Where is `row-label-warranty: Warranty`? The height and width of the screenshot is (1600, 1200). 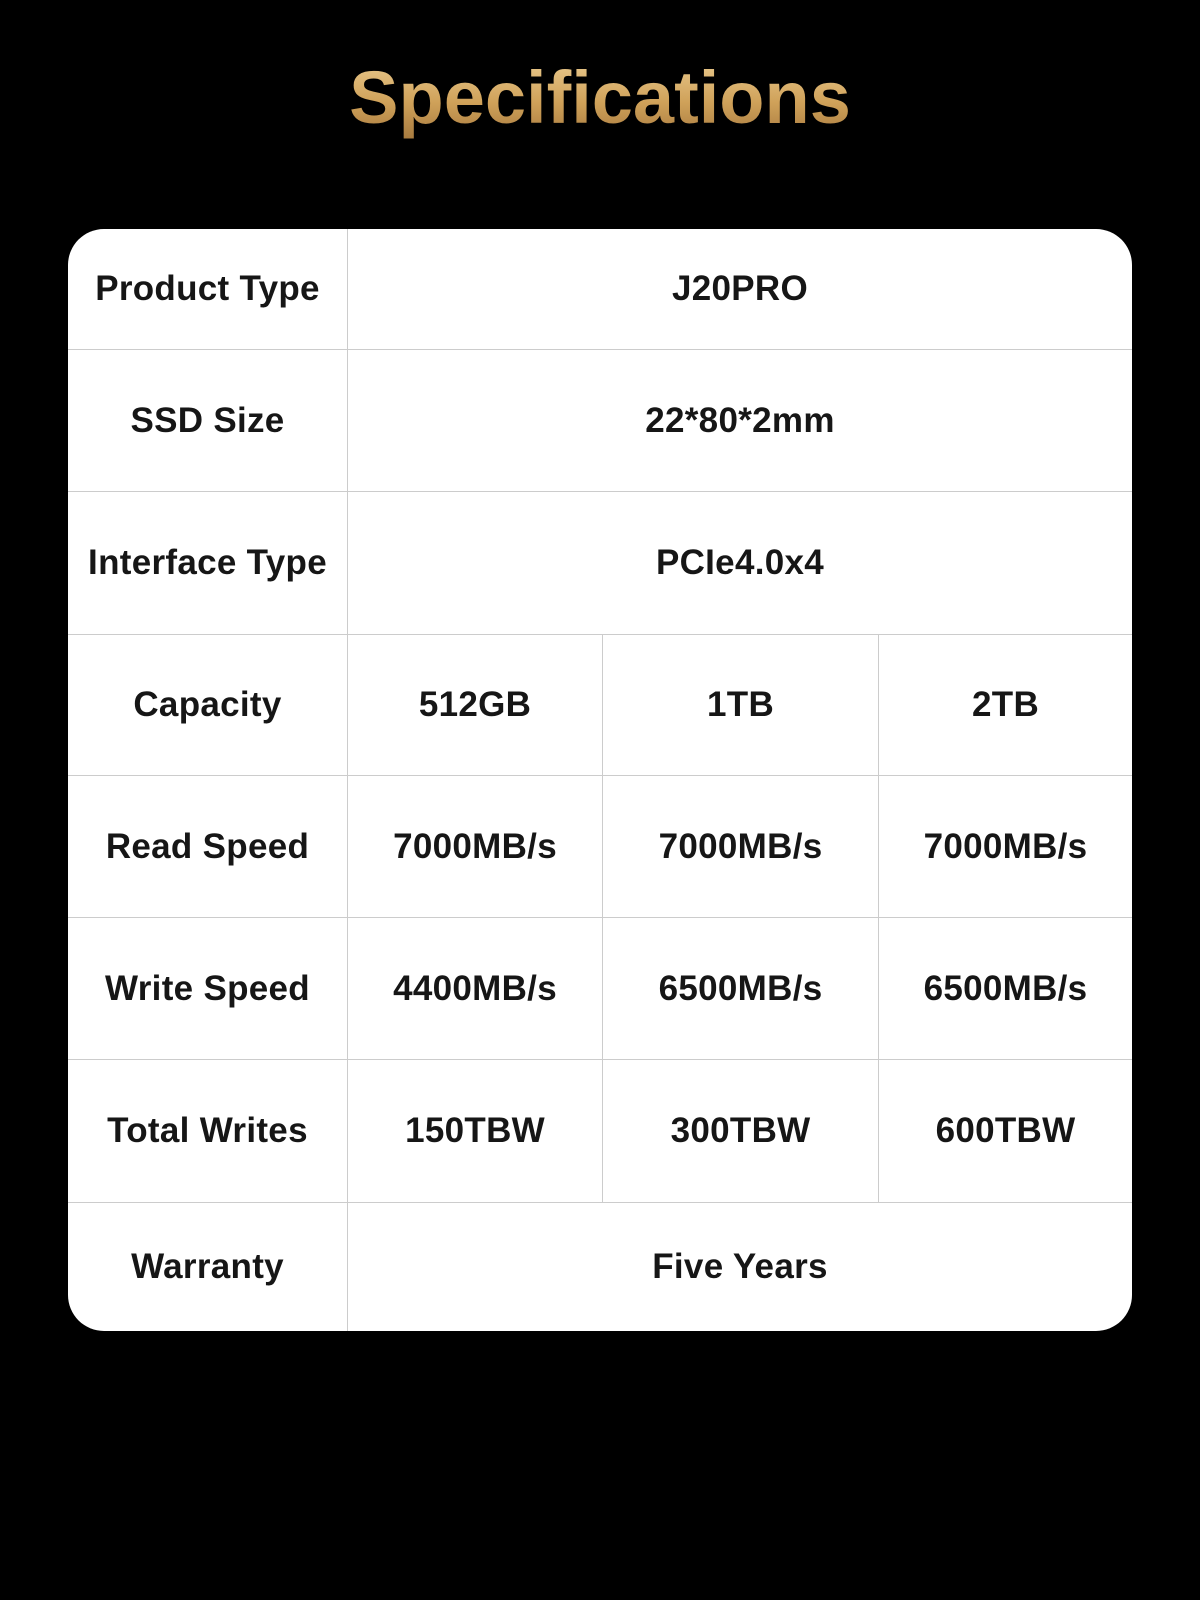 row-label-warranty: Warranty is located at coordinates (208, 1267).